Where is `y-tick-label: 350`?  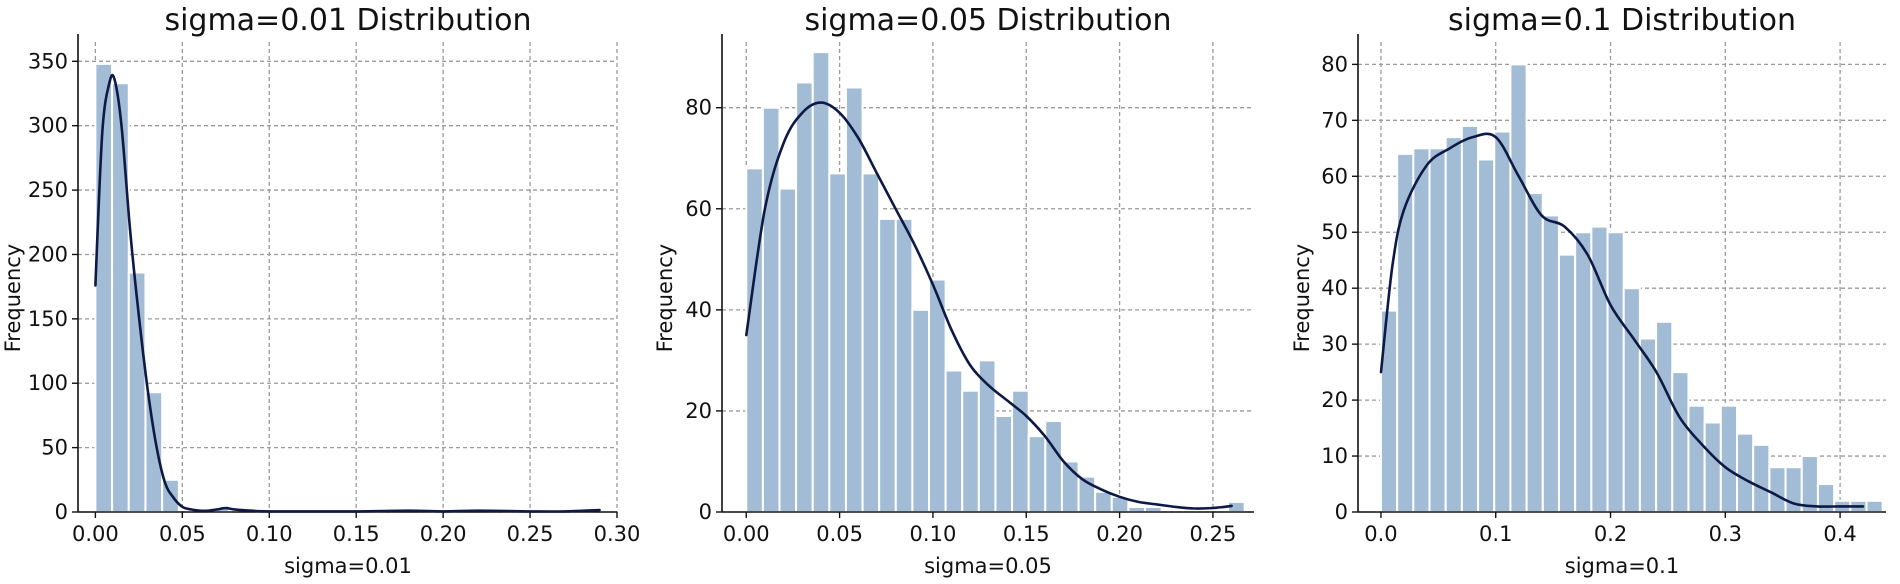
y-tick-label: 350 is located at coordinates (48, 61).